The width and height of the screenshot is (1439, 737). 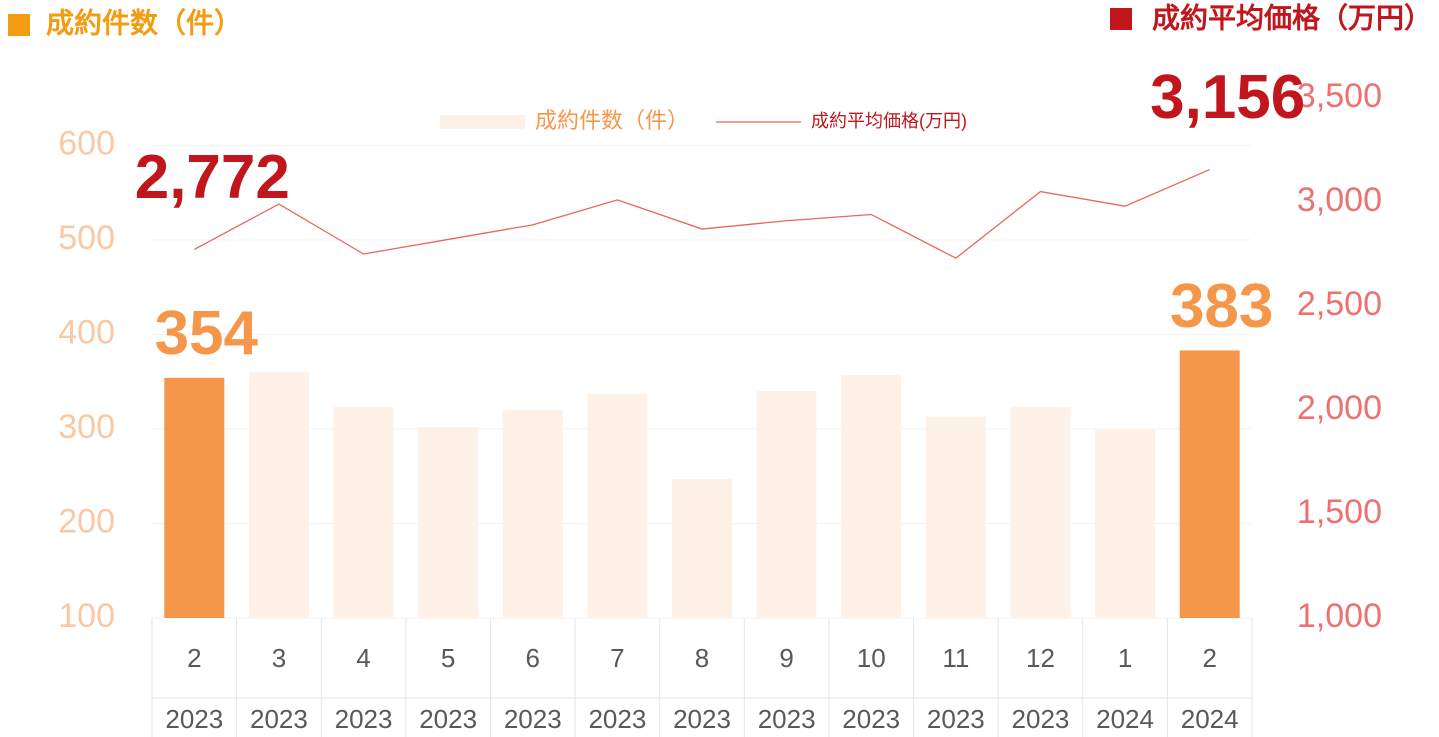 I want to click on y-tick-label: 100, so click(x=86, y=616).